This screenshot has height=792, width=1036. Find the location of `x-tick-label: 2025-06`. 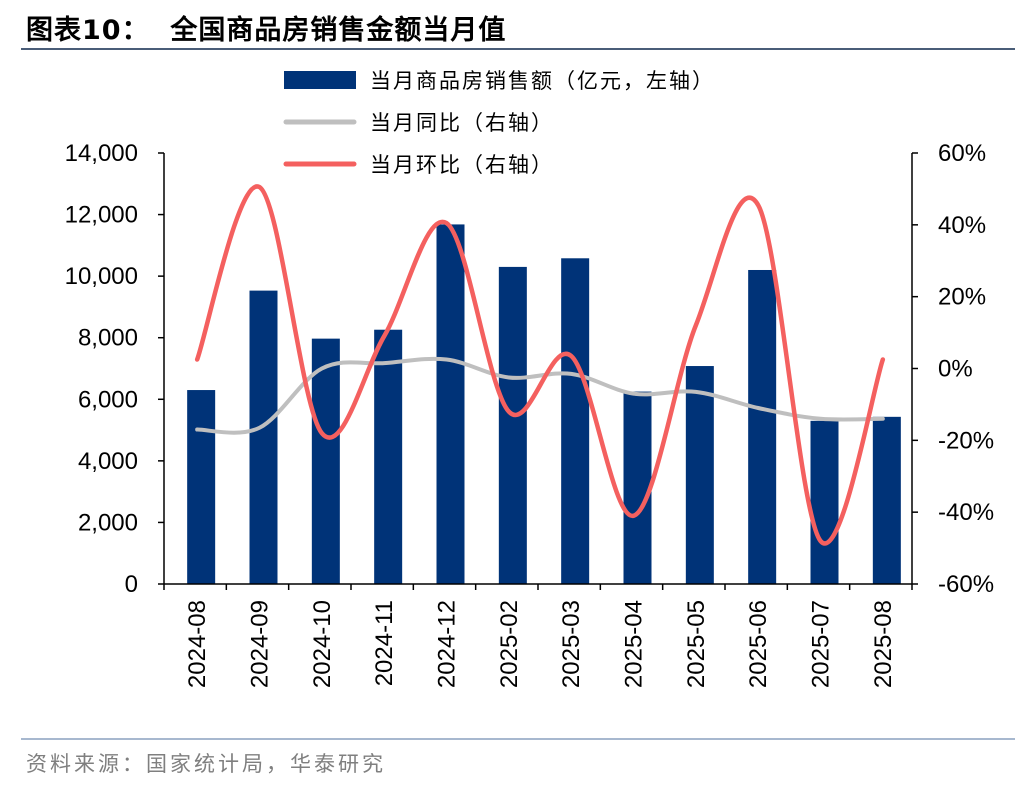

x-tick-label: 2025-06 is located at coordinates (758, 644).